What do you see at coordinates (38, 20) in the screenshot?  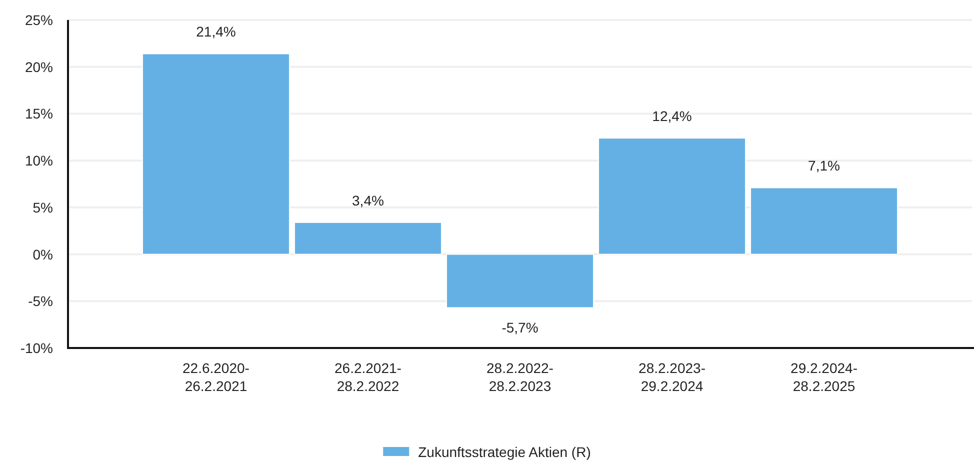 I see `y-tick-label: 25%` at bounding box center [38, 20].